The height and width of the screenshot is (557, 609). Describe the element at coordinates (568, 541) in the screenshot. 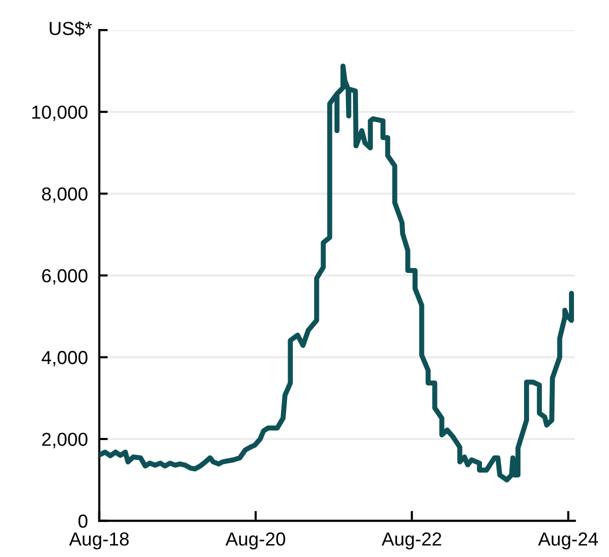

I see `x-tick-label: Aug-24` at that location.